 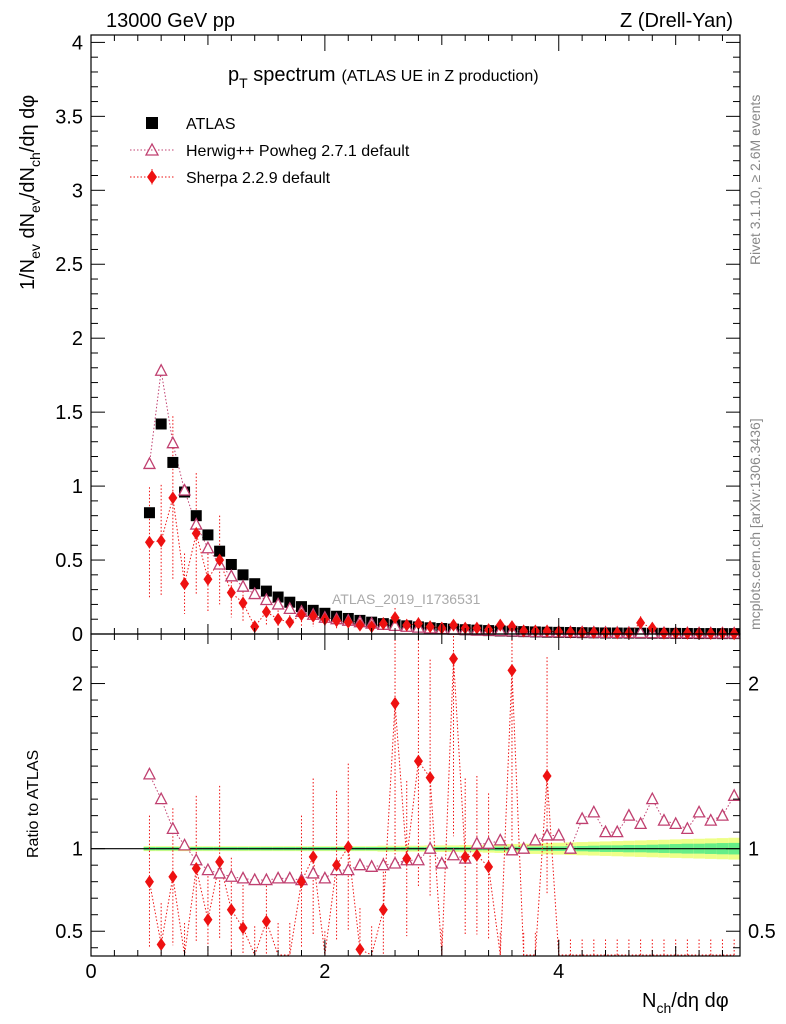 I want to click on y-tick-label-ratio-right: 1, so click(x=753, y=850).